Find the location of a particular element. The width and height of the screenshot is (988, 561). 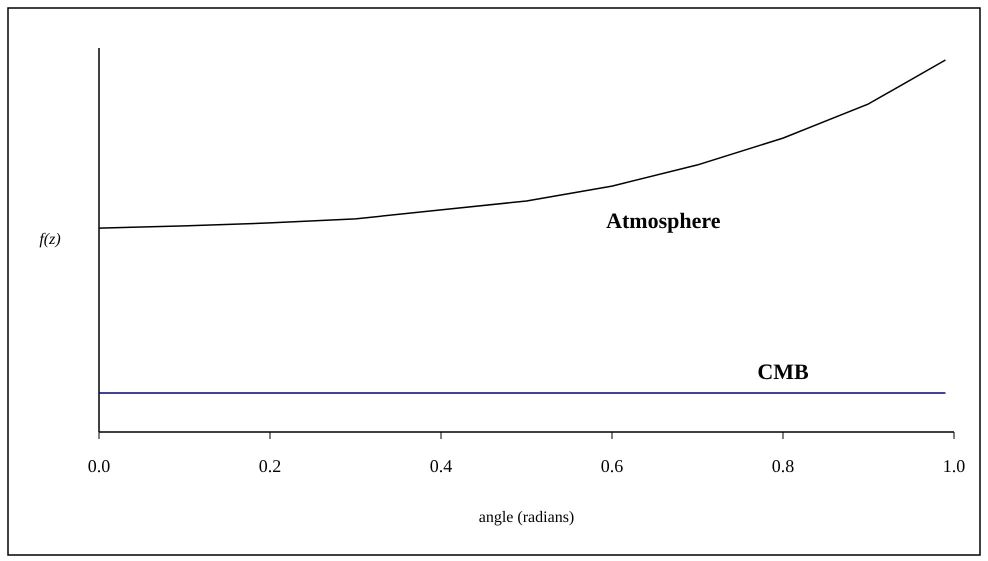

y-axis-title: f(z) is located at coordinates (50, 239).